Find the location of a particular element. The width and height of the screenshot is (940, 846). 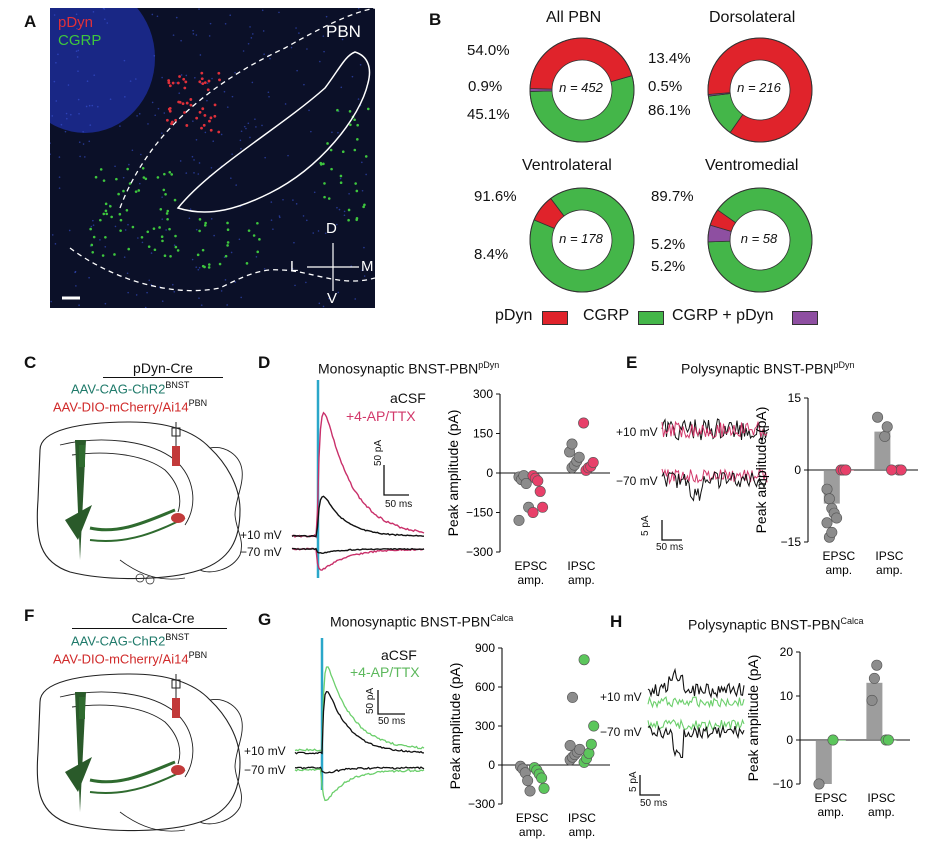

panel-label-f: F is located at coordinates (29, 615).